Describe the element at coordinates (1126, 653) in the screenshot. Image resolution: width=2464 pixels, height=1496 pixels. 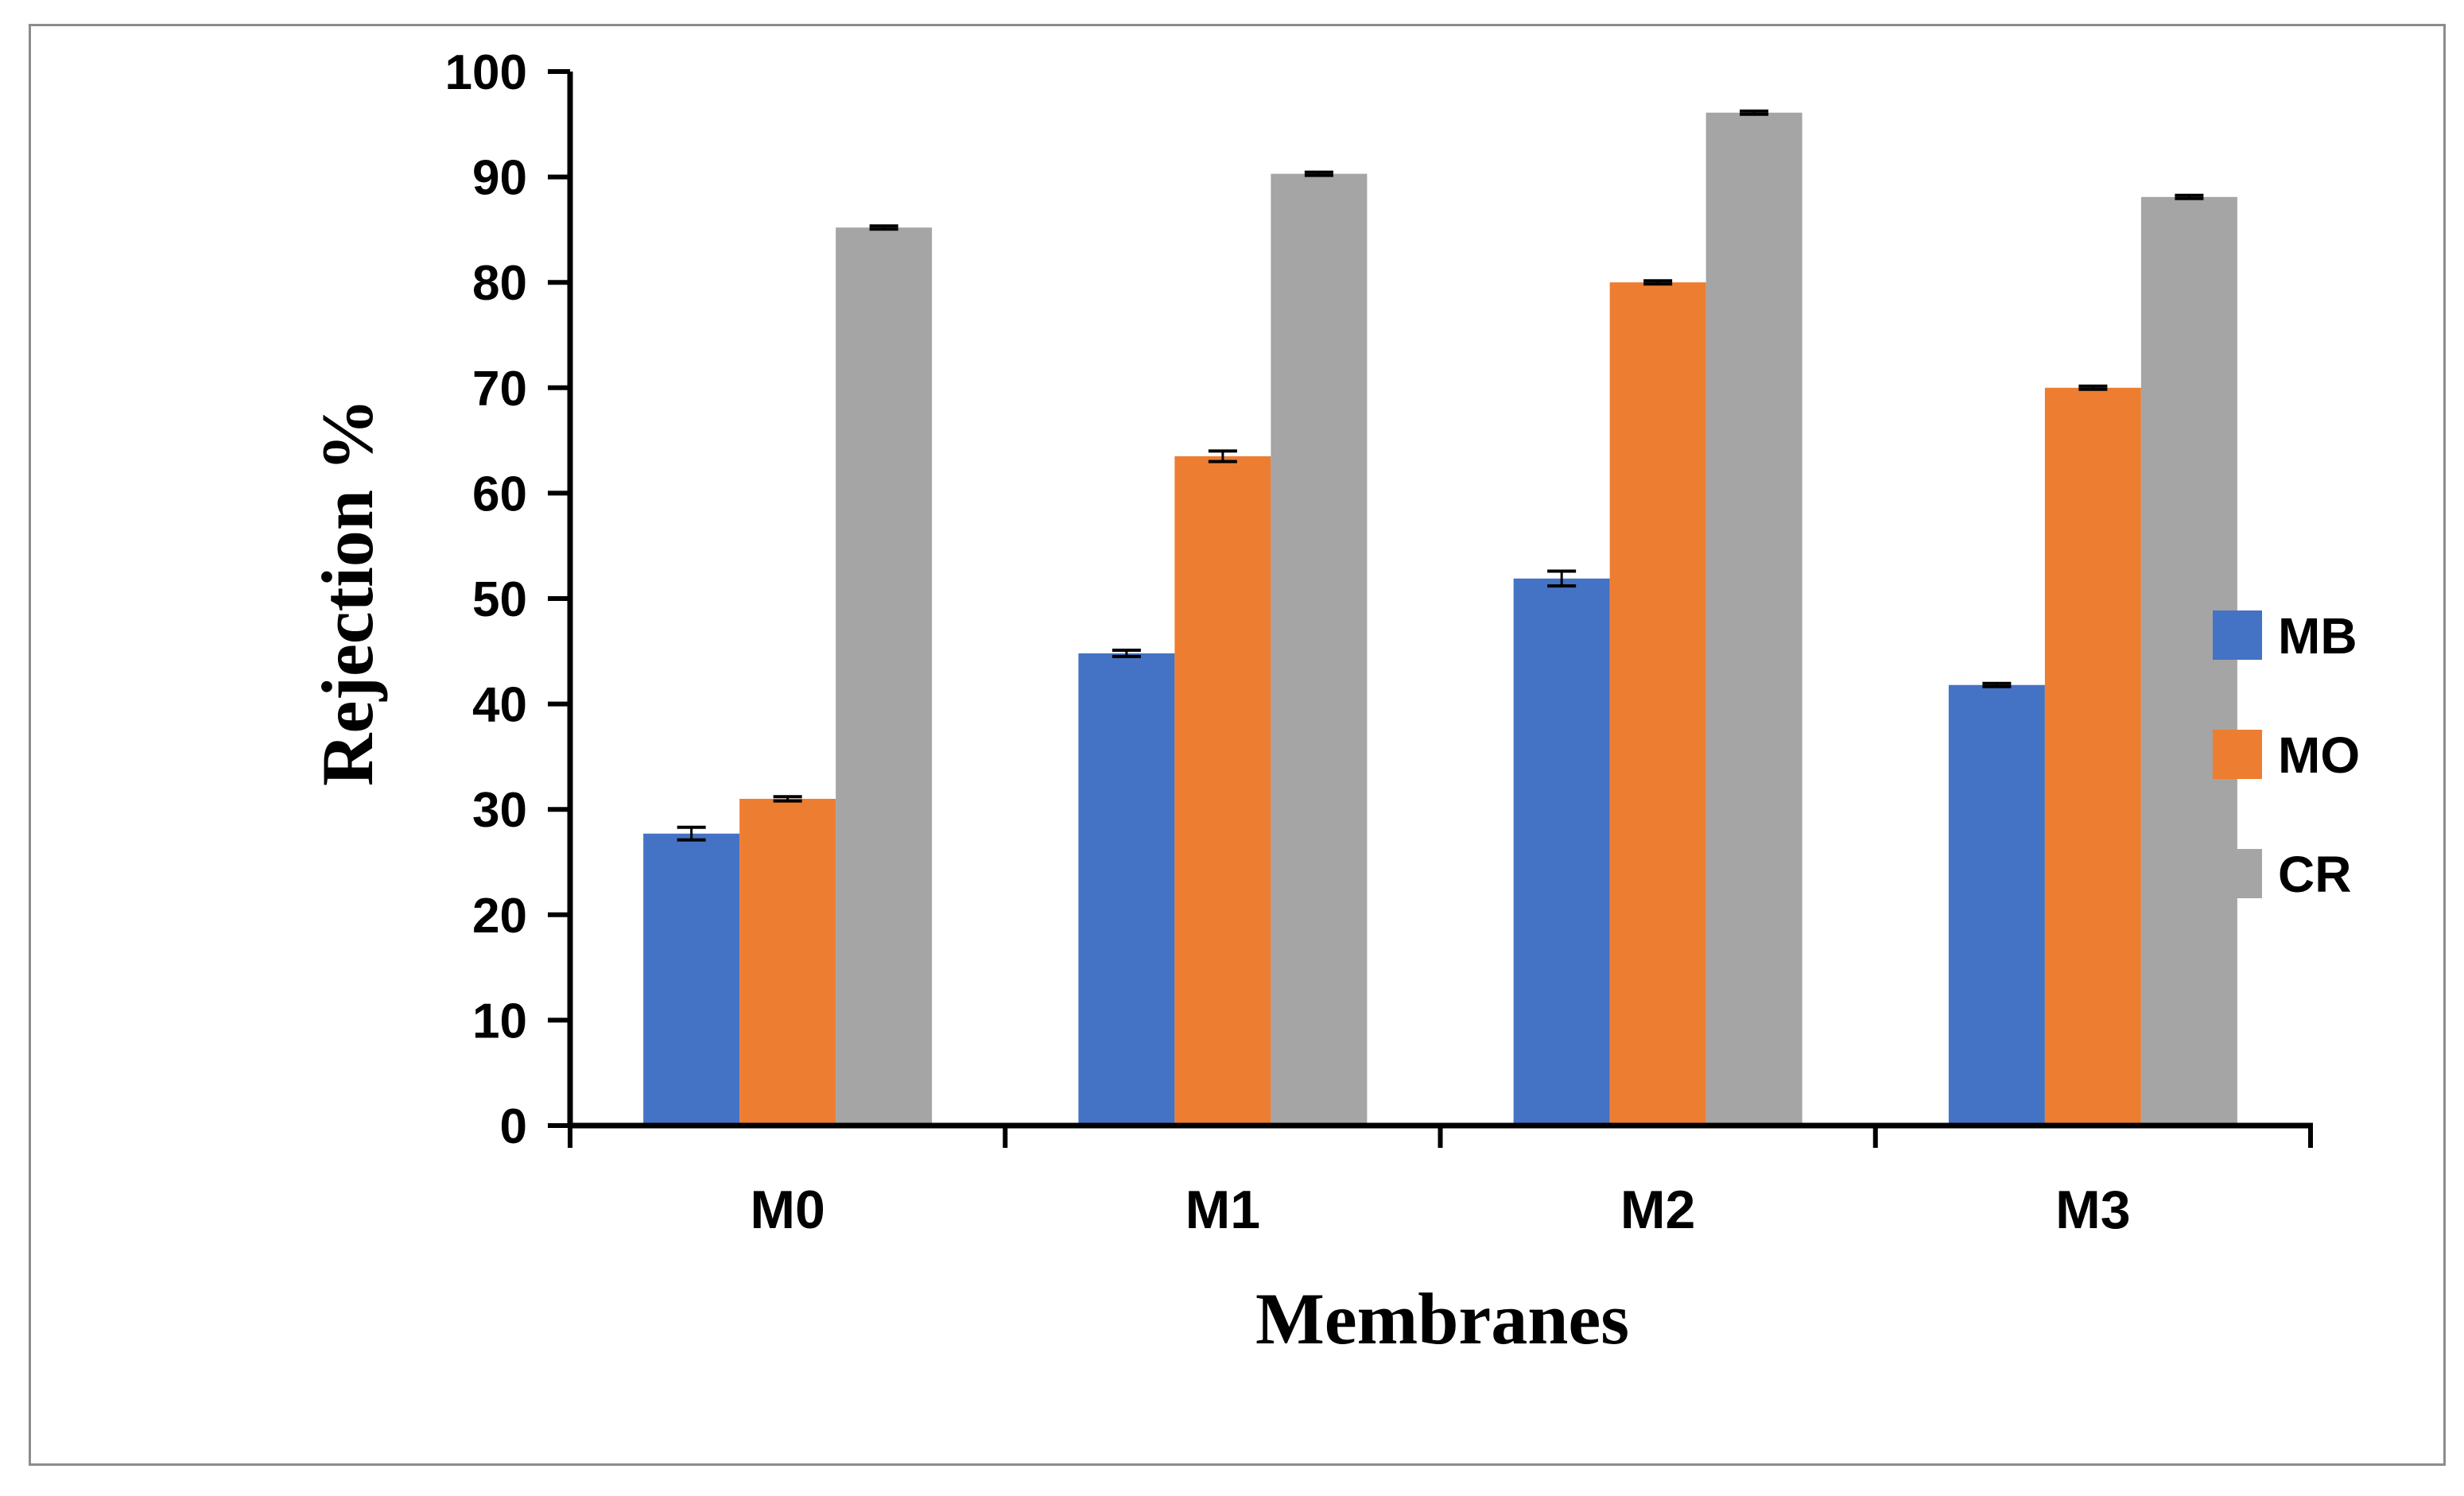
I see `error-bar-mb-m1` at that location.